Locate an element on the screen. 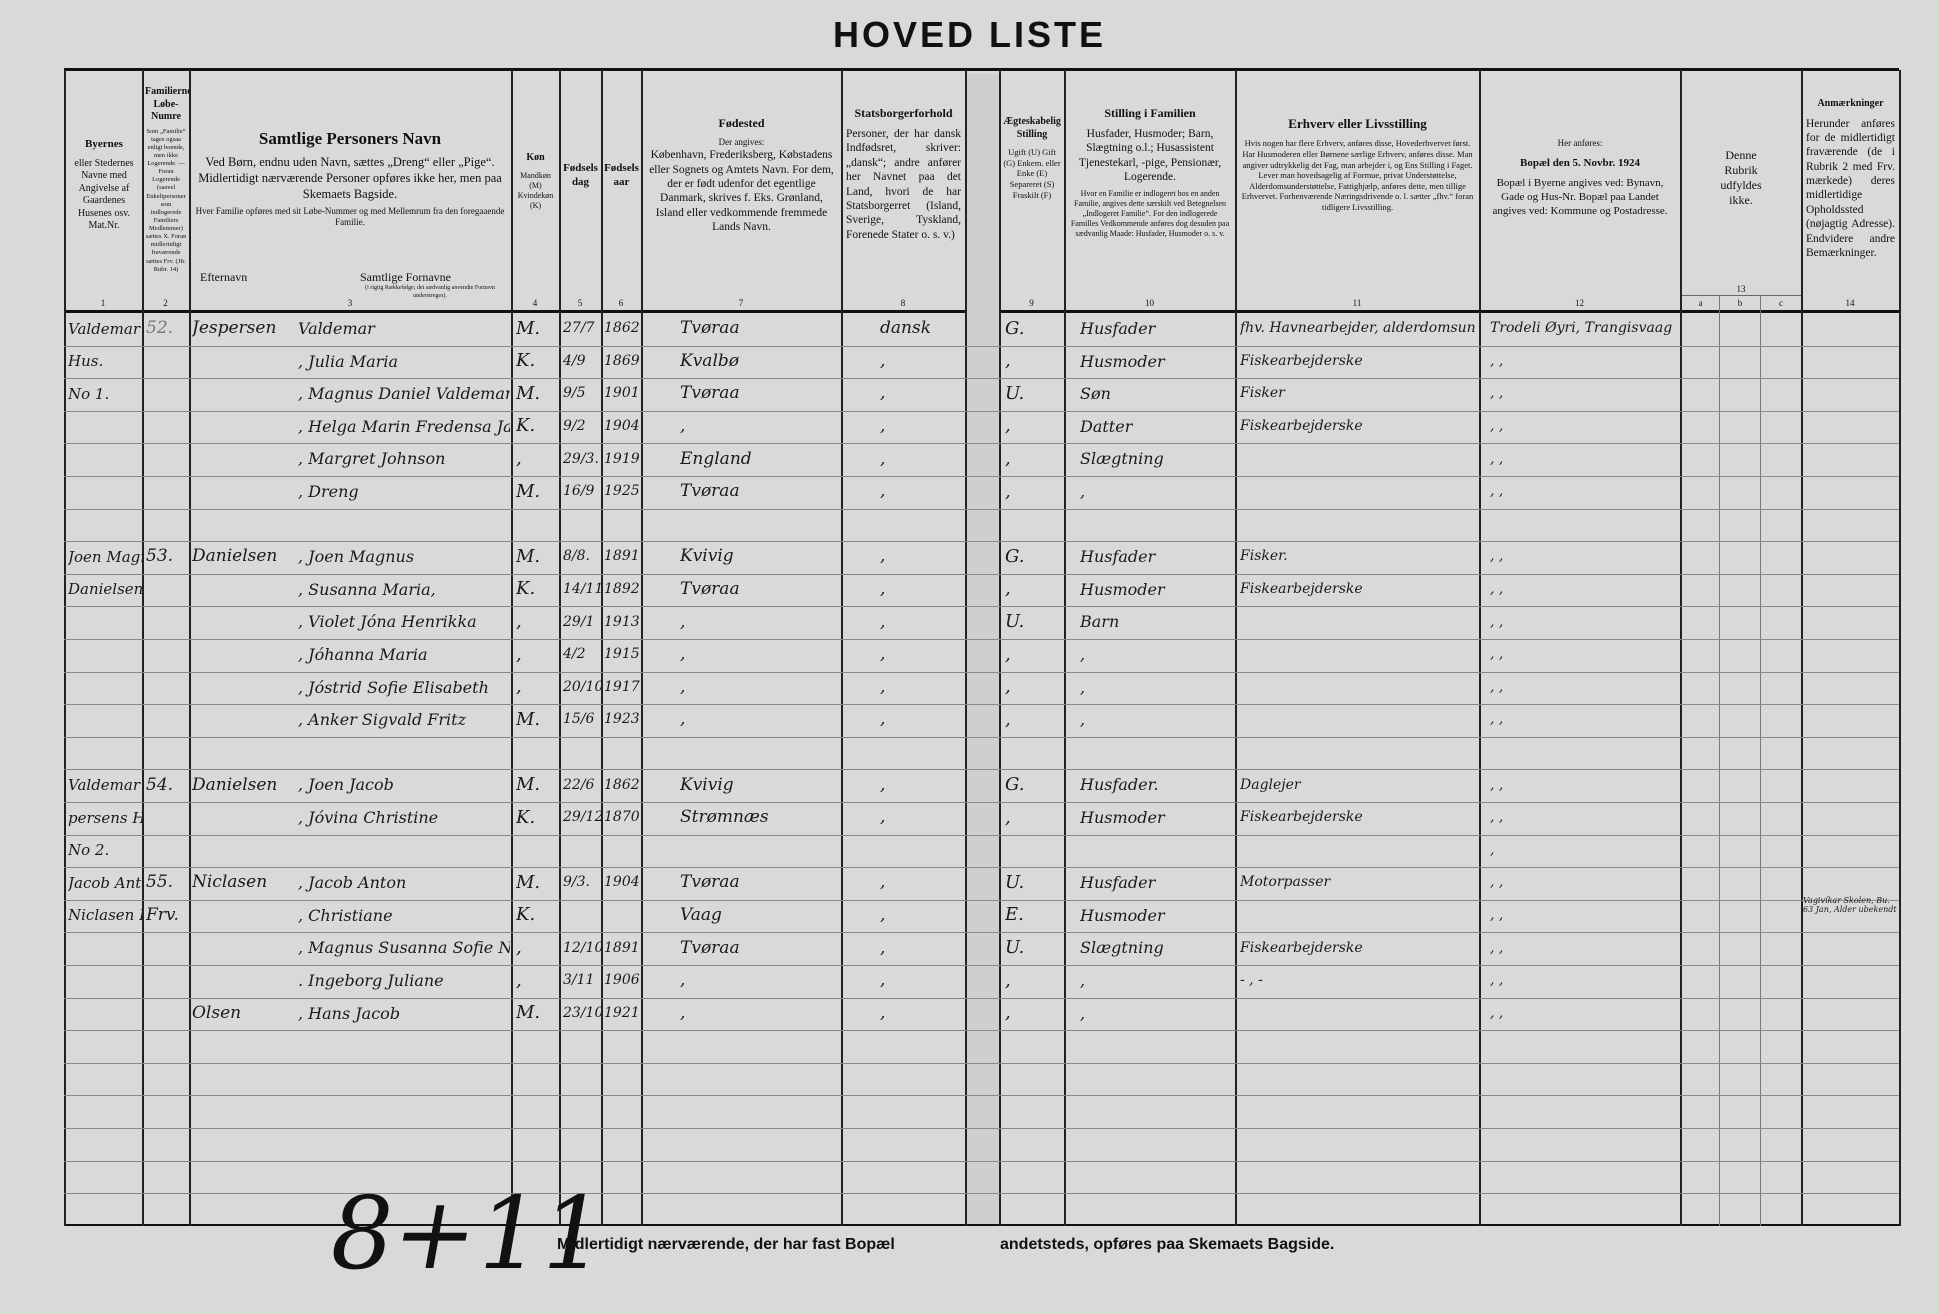  cell-first-names: , Joen Jacob is located at coordinates (346, 785).